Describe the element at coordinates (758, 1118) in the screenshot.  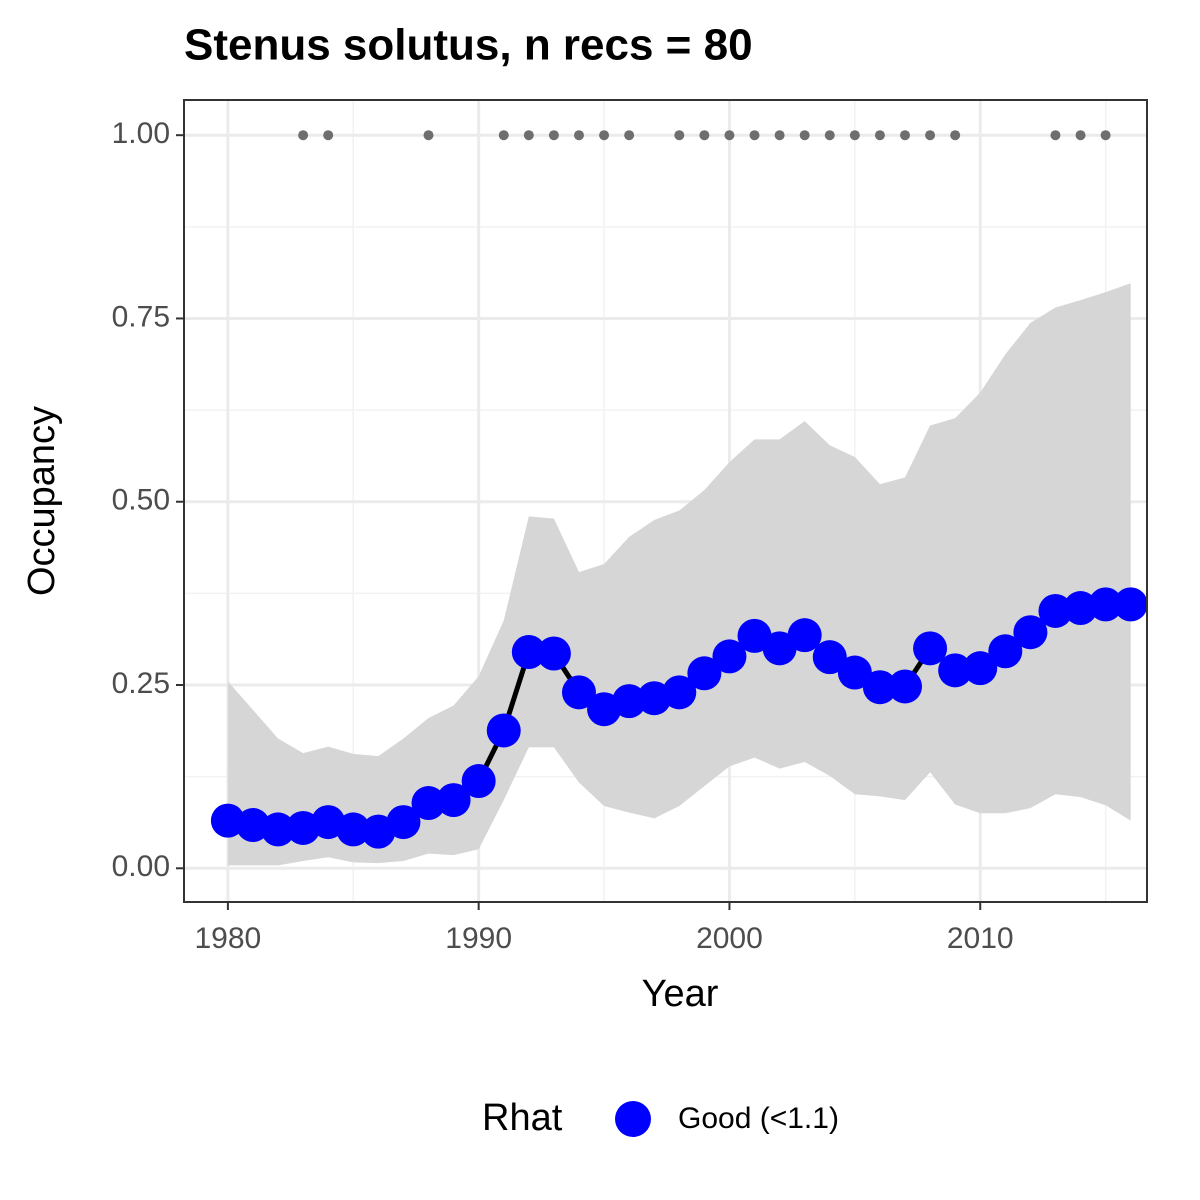
I see `legend-label: Good (<1.1)` at that location.